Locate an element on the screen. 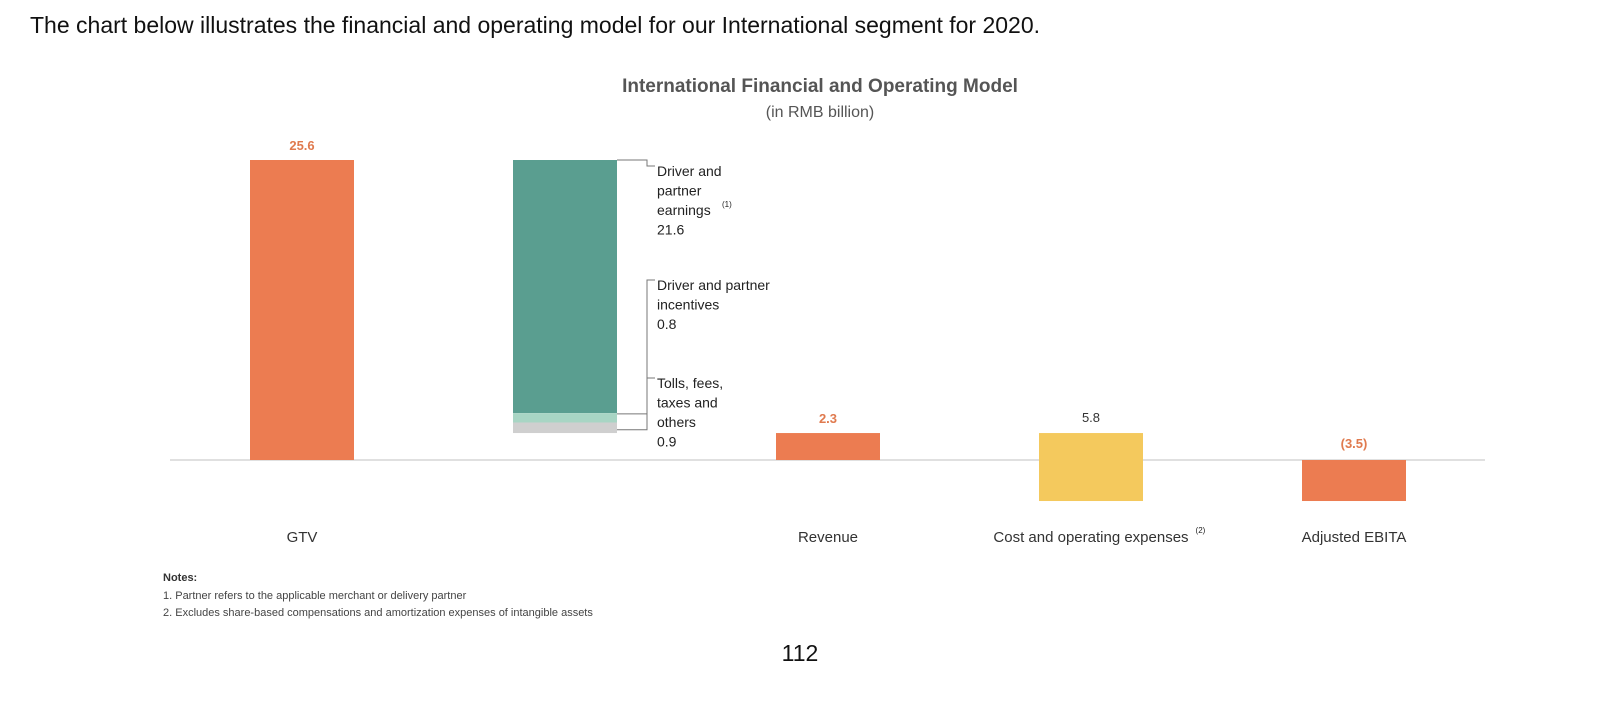 This screenshot has width=1600, height=702. bar-adjusted-ebita is located at coordinates (1354, 481).